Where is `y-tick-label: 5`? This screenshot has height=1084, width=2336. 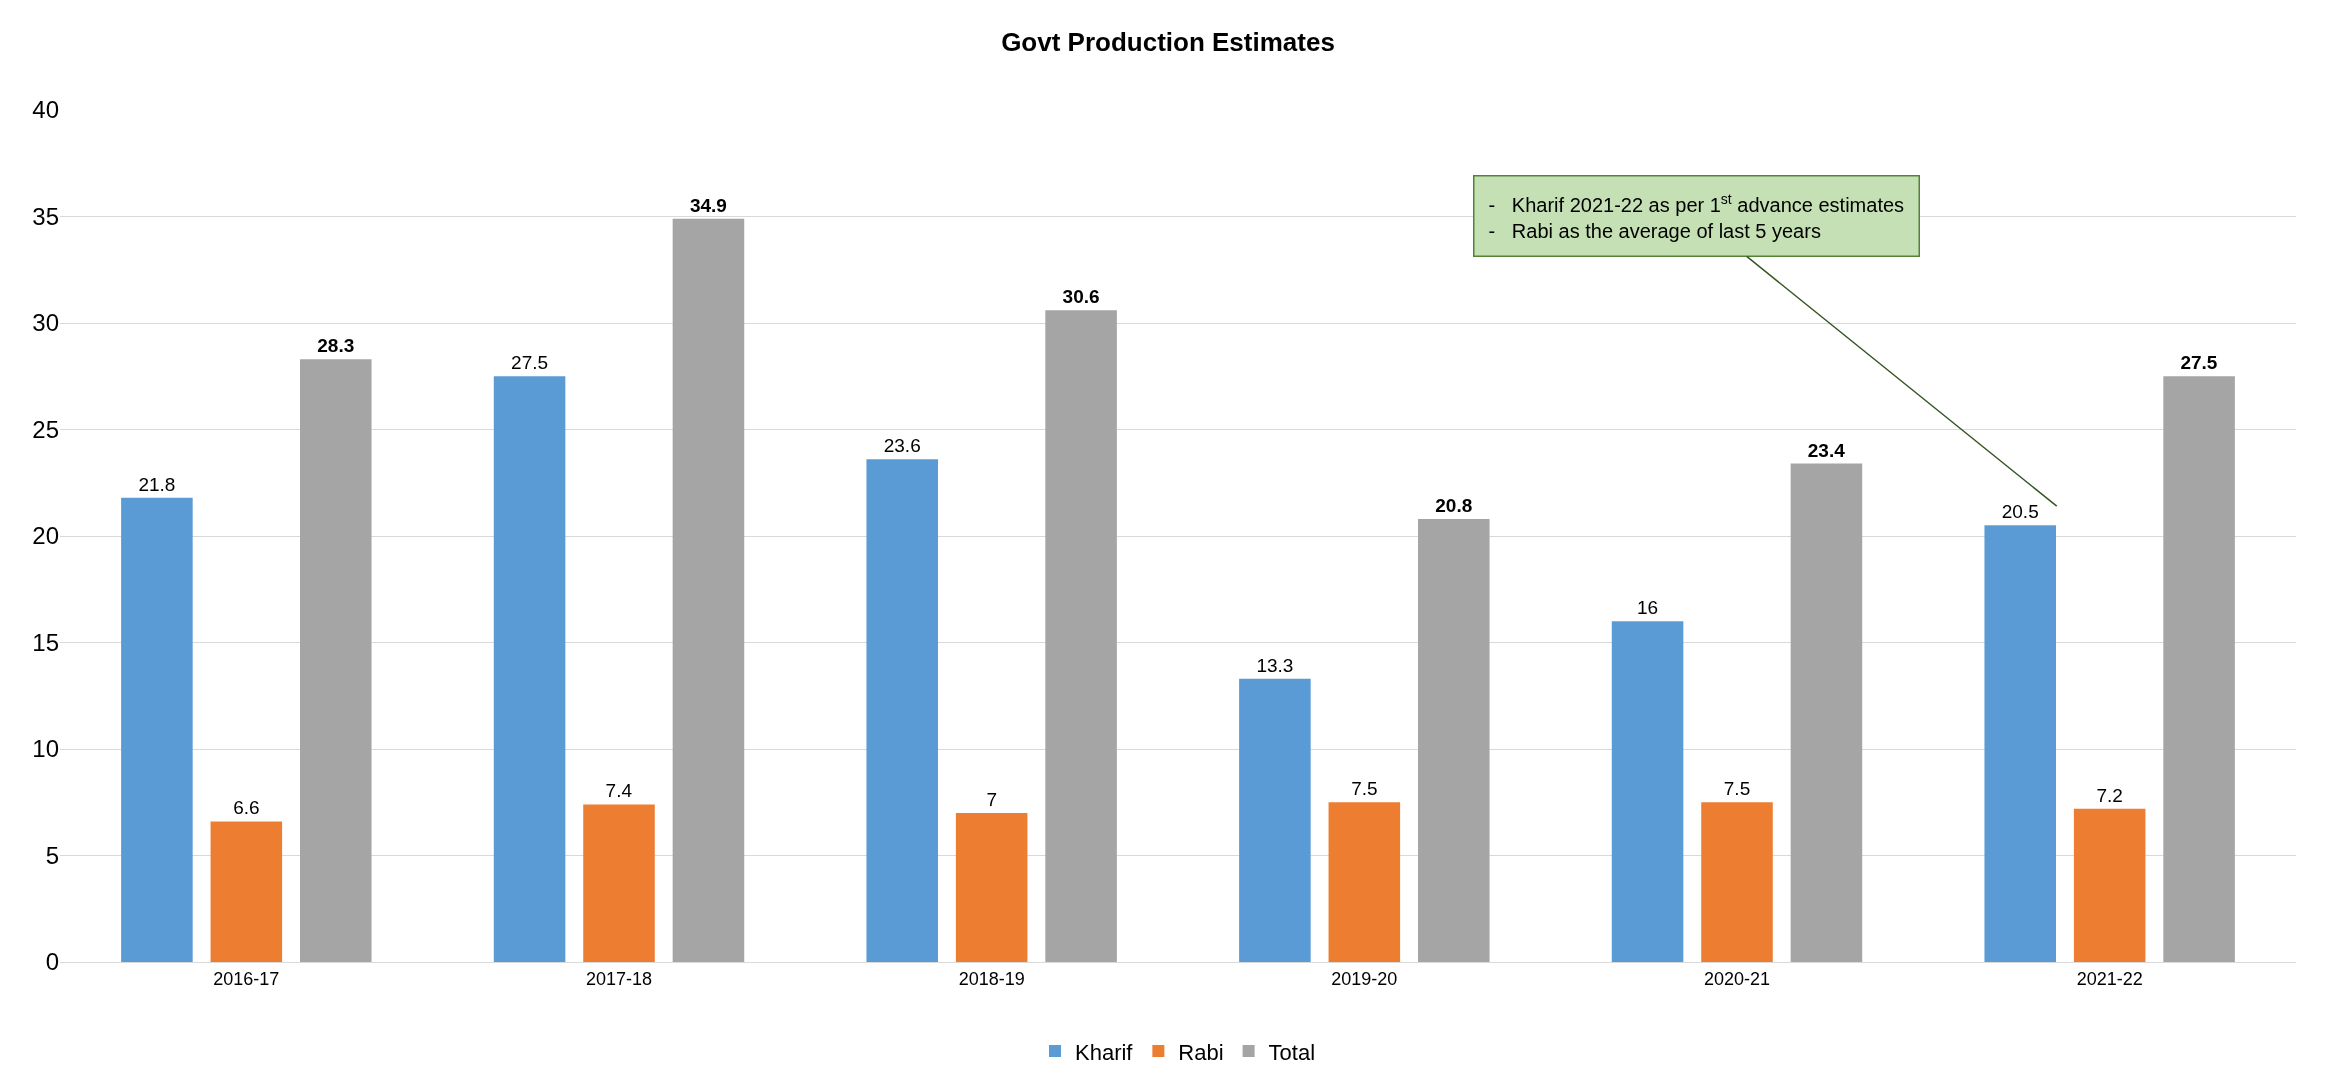
y-tick-label: 5 is located at coordinates (52, 855).